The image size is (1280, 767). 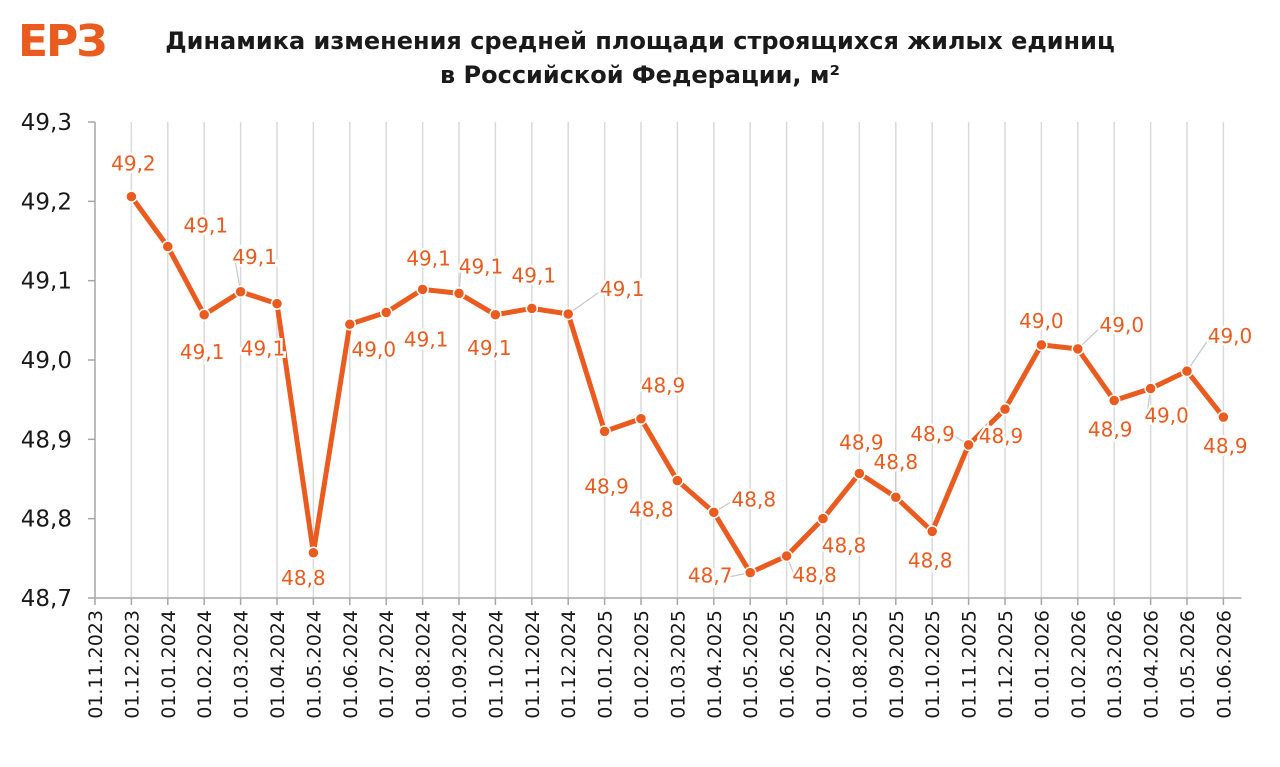 What do you see at coordinates (642, 664) in the screenshot?
I see `x-tick-label: 01.02.2025` at bounding box center [642, 664].